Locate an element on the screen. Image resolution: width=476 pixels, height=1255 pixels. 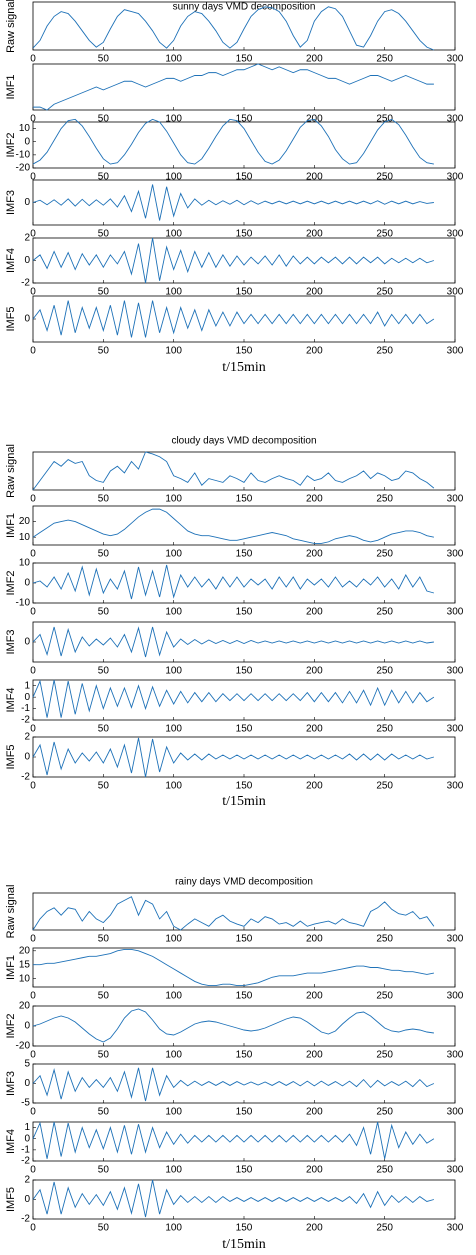
y-tick-label: 20 is located at coordinates (25, 521).